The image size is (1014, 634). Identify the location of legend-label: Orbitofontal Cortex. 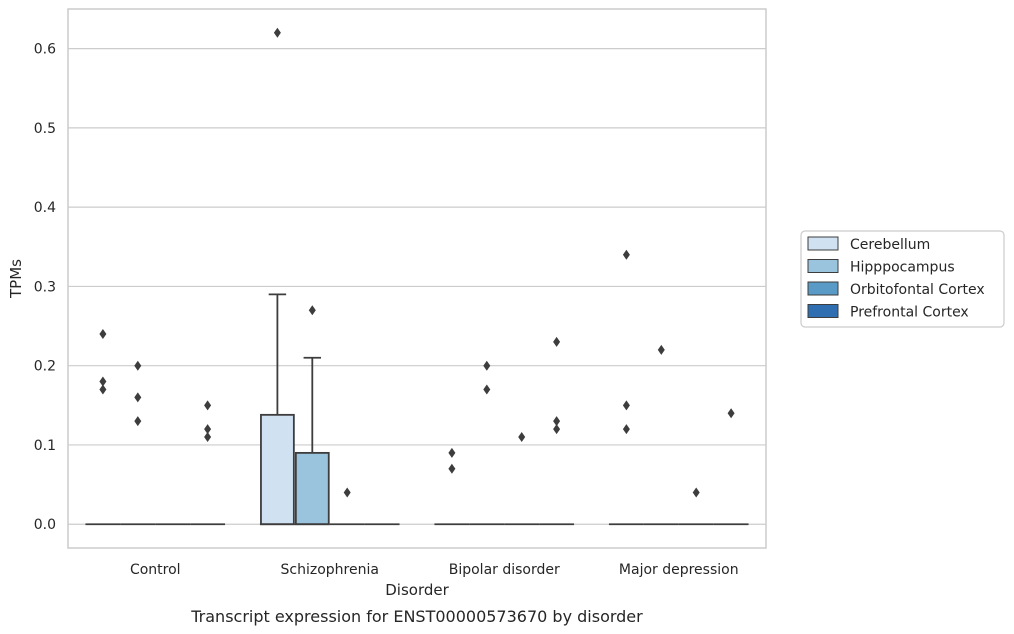
(917, 290).